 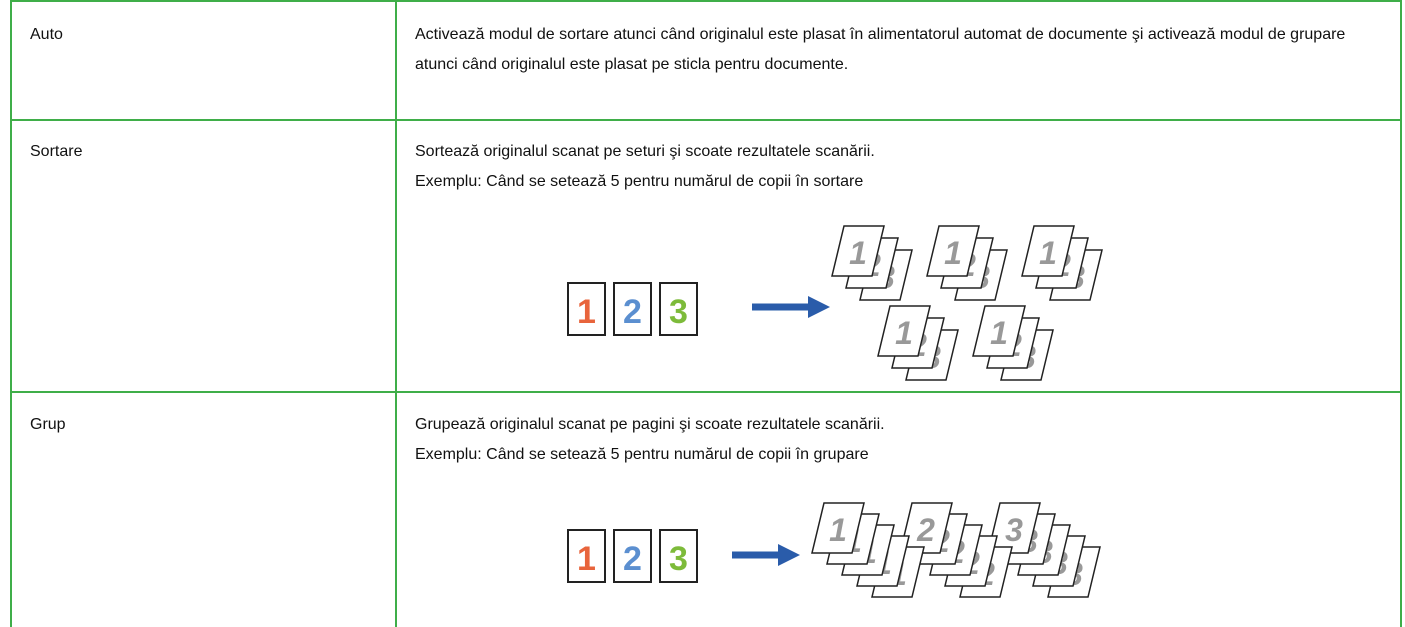 I want to click on mode: Sortare, so click(x=56, y=151).